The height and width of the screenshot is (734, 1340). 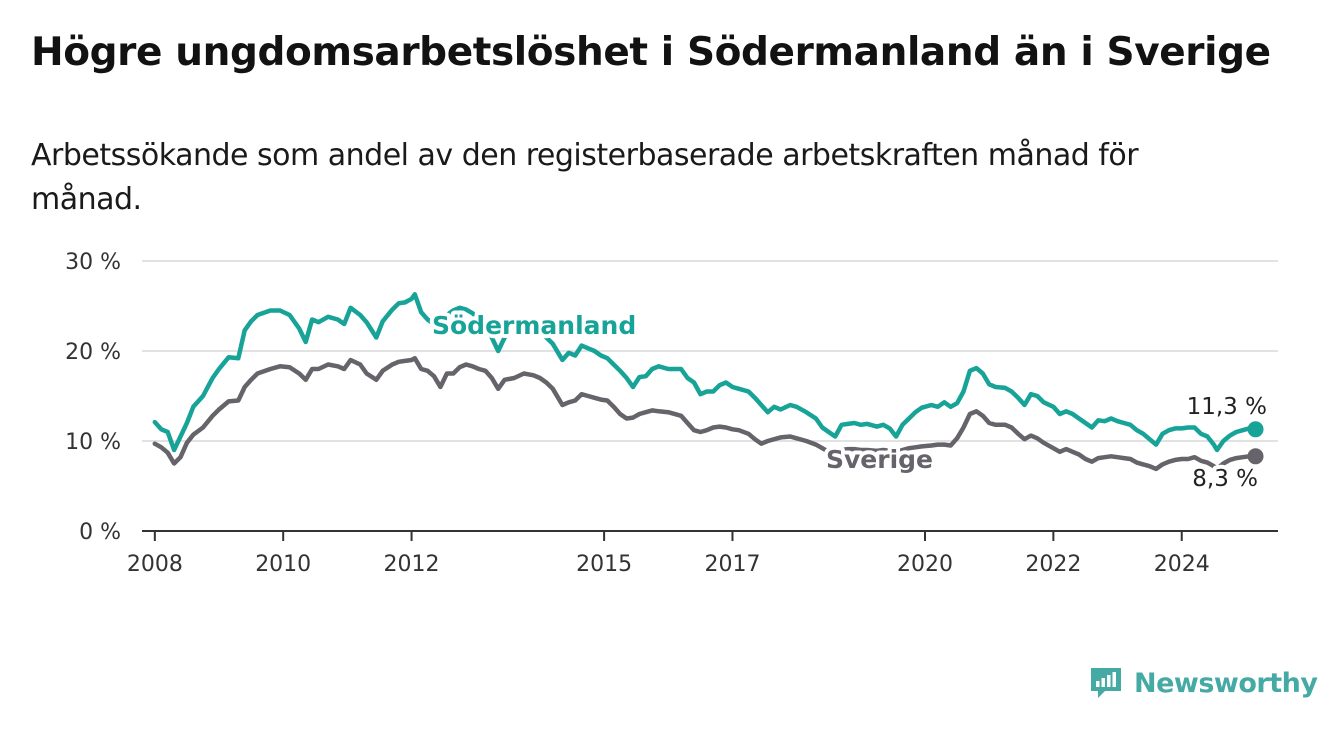 What do you see at coordinates (1255, 429) in the screenshot?
I see `end-point-södermanland` at bounding box center [1255, 429].